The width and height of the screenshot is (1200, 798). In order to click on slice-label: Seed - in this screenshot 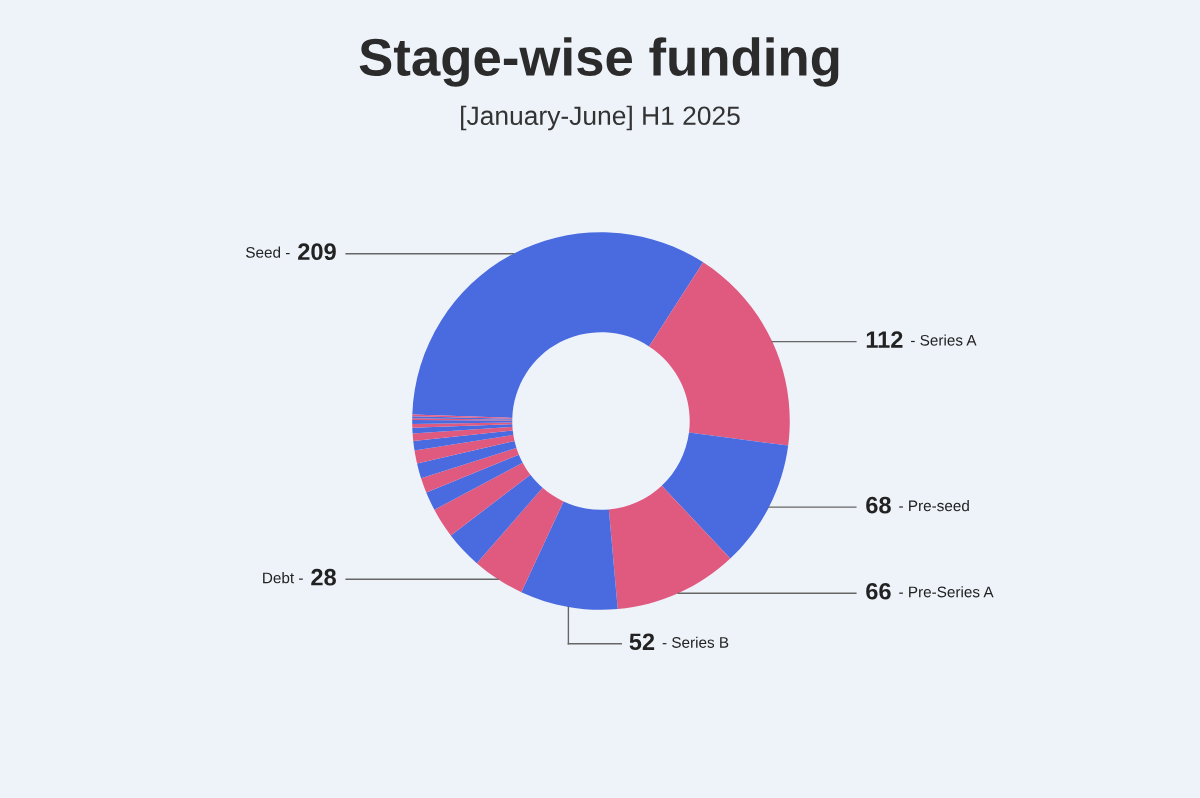, I will do `click(268, 252)`.